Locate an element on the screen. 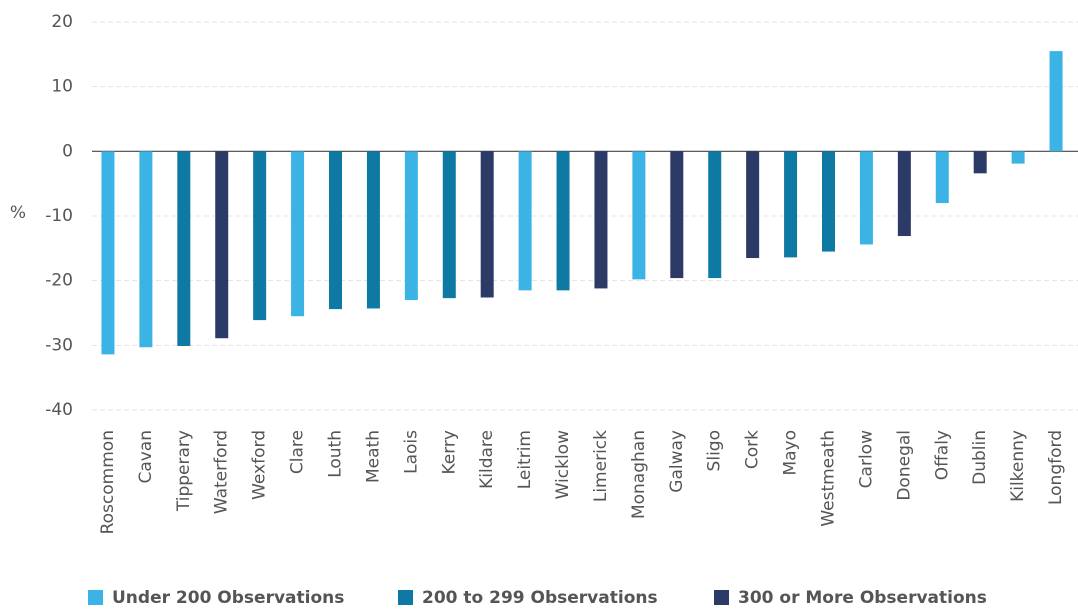  legend-text: Under 200 Observations is located at coordinates (228, 598).